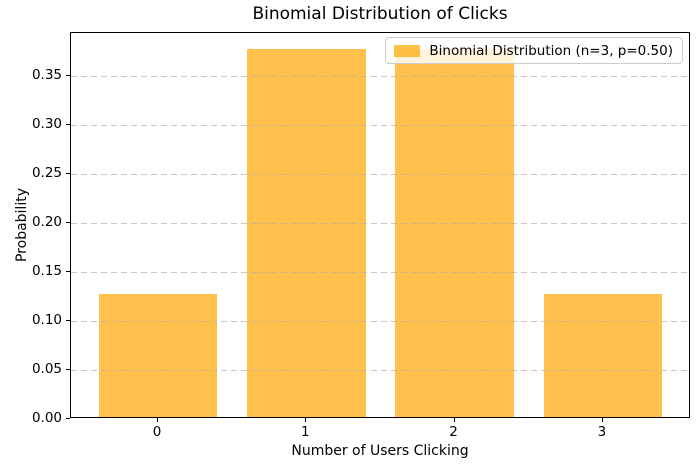 Image resolution: width=700 pixels, height=470 pixels. What do you see at coordinates (46, 123) in the screenshot?
I see `y-tick-label: 0.30` at bounding box center [46, 123].